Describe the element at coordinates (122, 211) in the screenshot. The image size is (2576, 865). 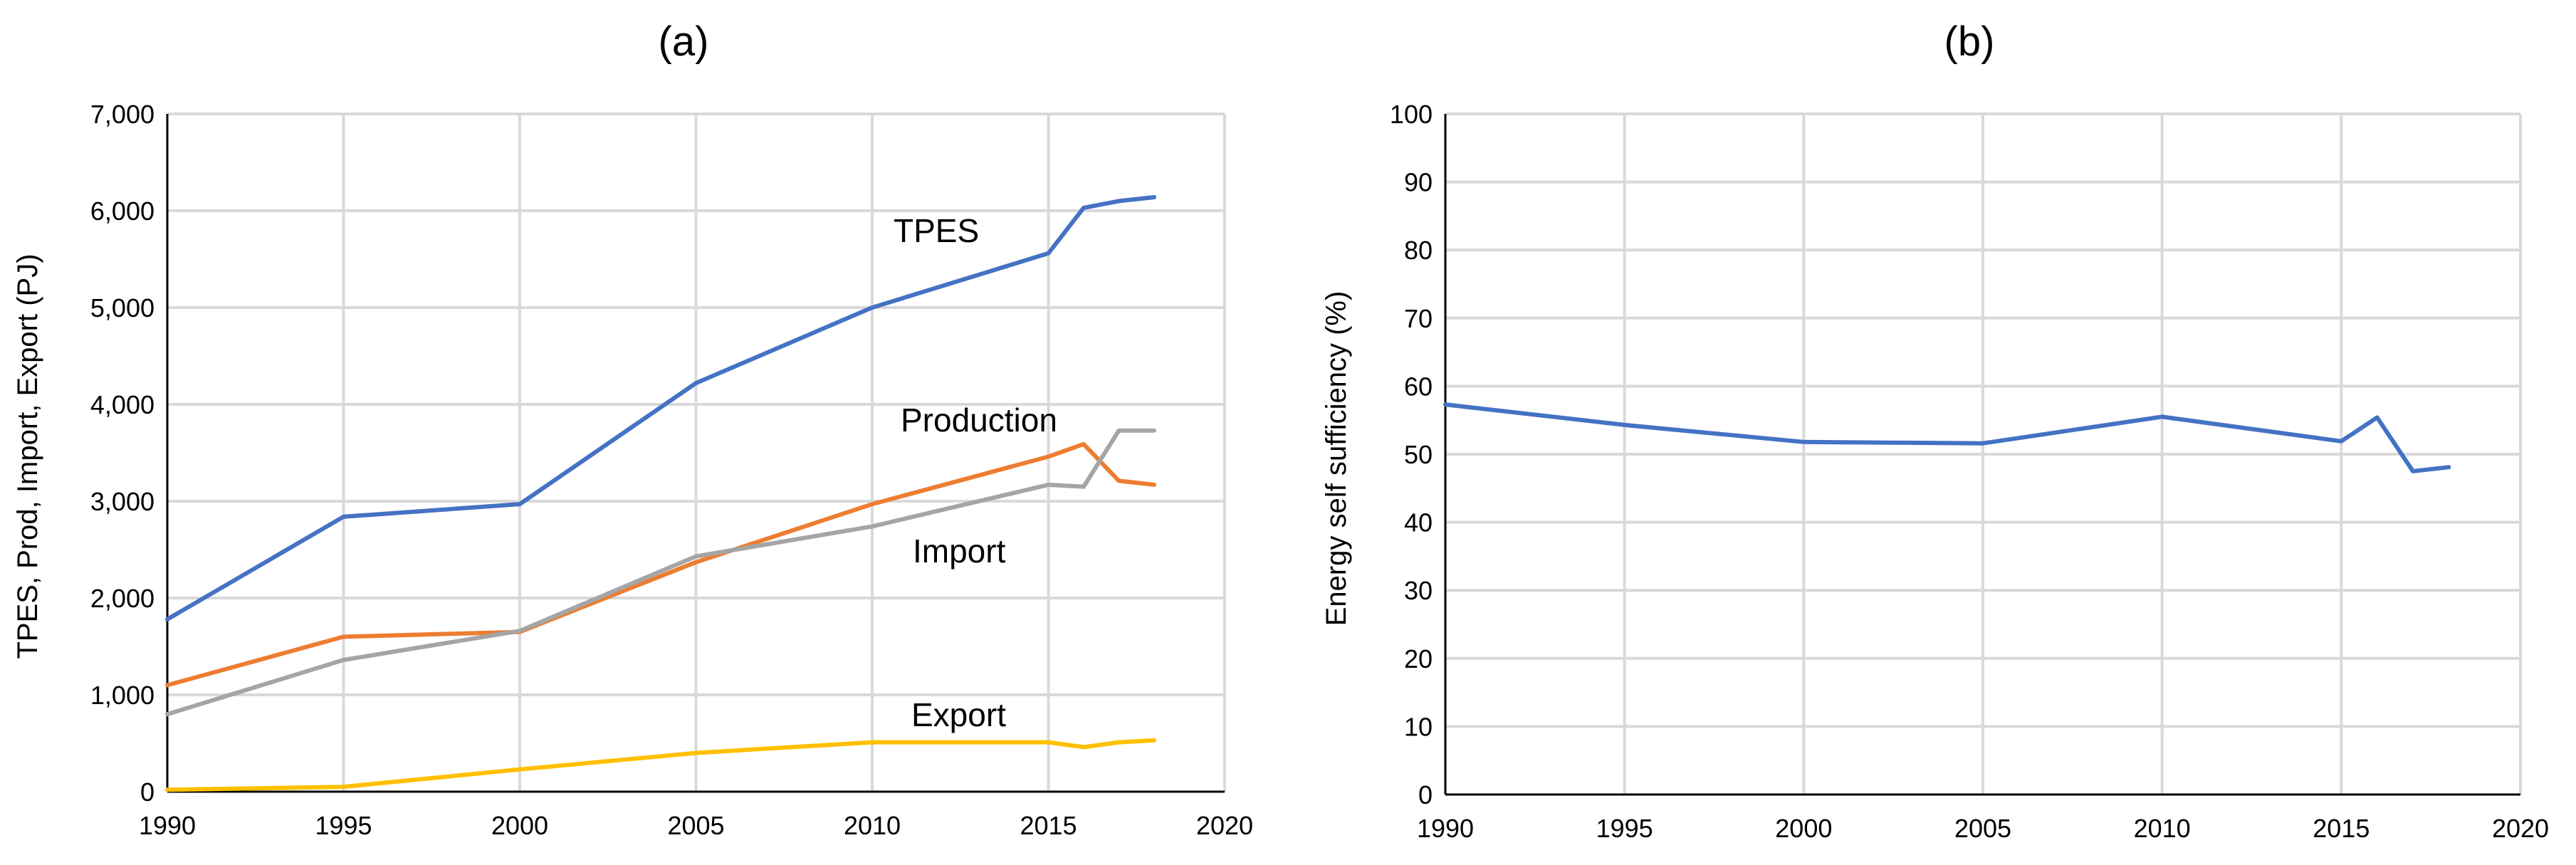
I see `panel-a-y-tick-label: 6,000` at that location.